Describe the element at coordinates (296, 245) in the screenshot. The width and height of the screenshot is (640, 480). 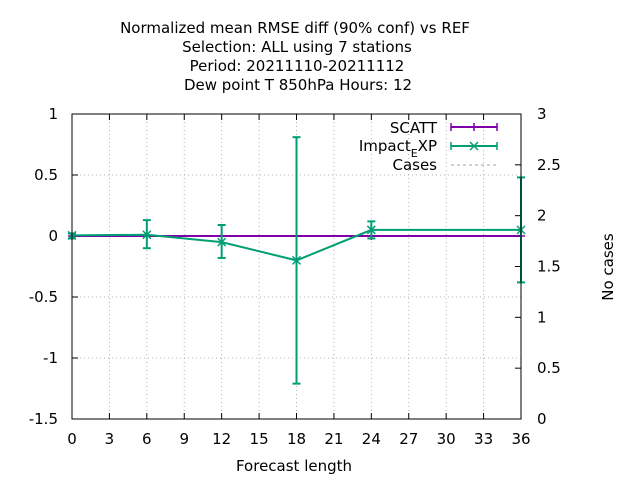
I see `impact-line` at that location.